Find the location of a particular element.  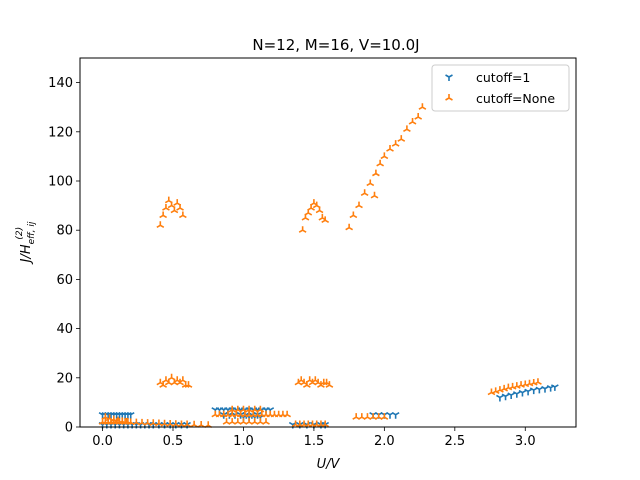

legend-label-cutoff-1: cutoff=1 is located at coordinates (503, 77).